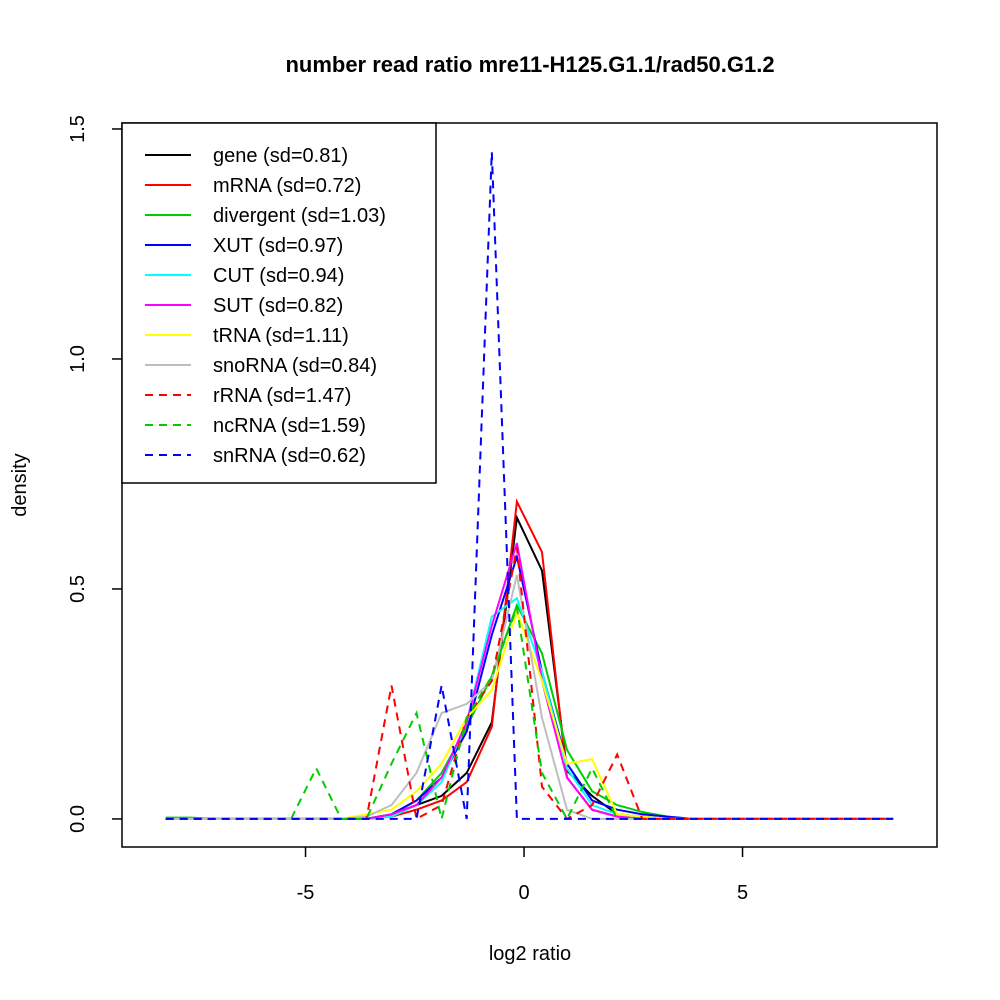 This screenshot has width=1000, height=1000. What do you see at coordinates (278, 276) in the screenshot?
I see `legend-label: CUT (sd=0.94)` at bounding box center [278, 276].